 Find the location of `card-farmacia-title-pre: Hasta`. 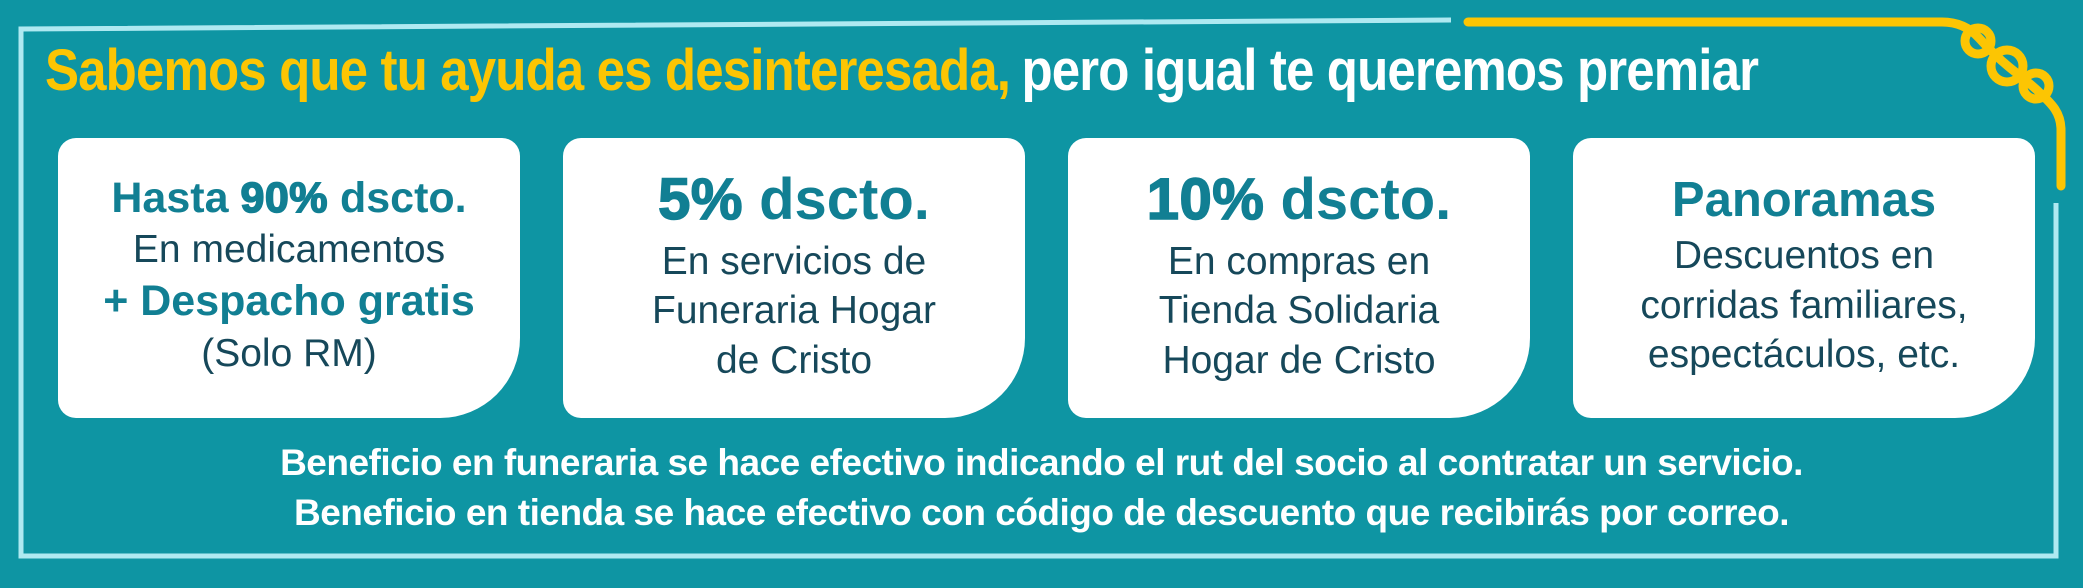

card-farmacia-title-pre: Hasta is located at coordinates (176, 197).